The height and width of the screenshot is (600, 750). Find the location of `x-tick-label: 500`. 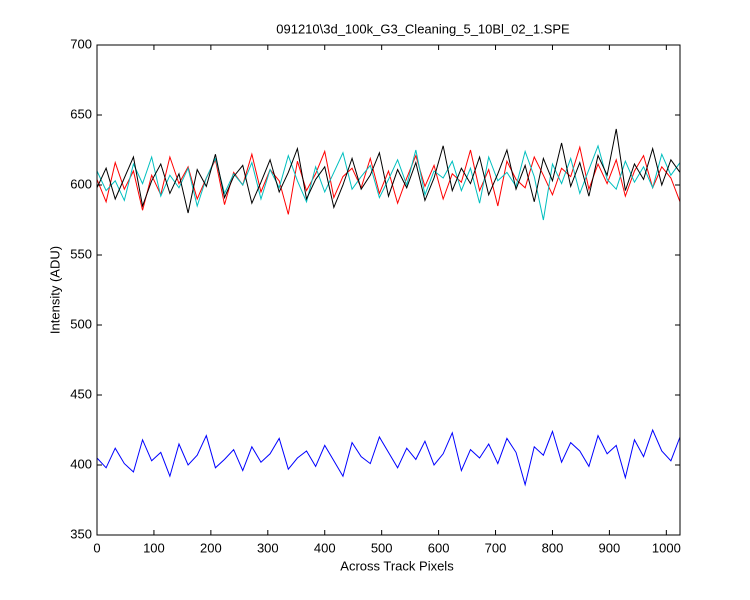

x-tick-label: 500 is located at coordinates (382, 547).